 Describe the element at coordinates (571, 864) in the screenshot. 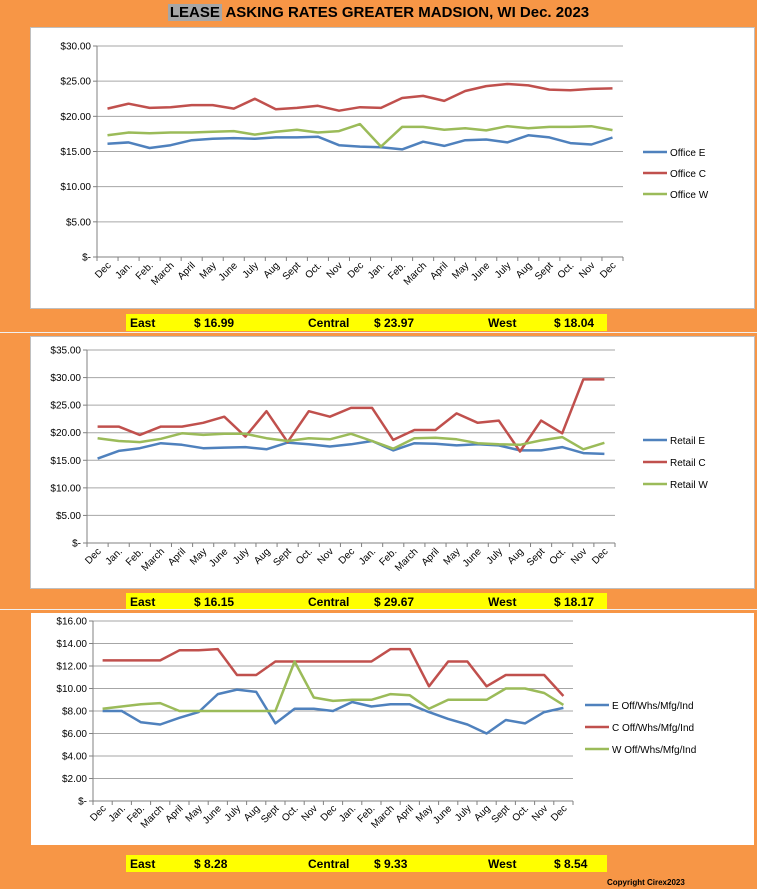

I see `west-value: $ 8.54` at that location.